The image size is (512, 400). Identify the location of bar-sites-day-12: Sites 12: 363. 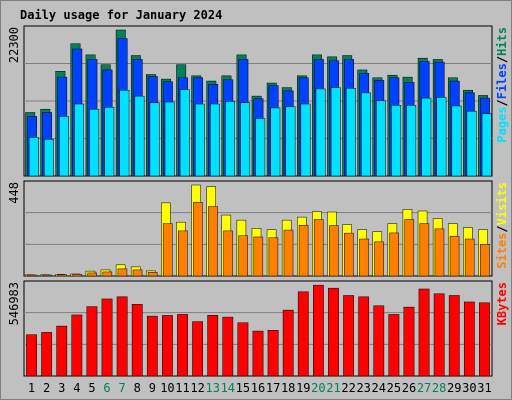
(198, 239).